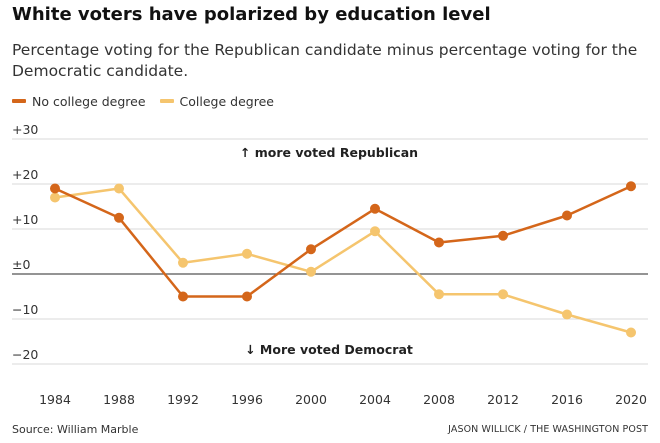 Image resolution: width=660 pixels, height=443 pixels. What do you see at coordinates (19, 101) in the screenshot?
I see `legend-swatch-no-college` at bounding box center [19, 101].